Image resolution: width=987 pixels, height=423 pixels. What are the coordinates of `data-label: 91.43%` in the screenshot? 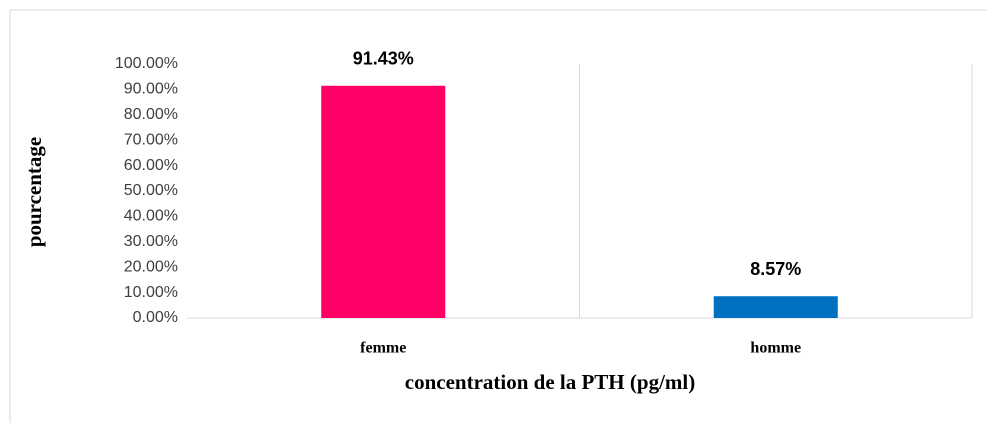 It's located at (383, 59).